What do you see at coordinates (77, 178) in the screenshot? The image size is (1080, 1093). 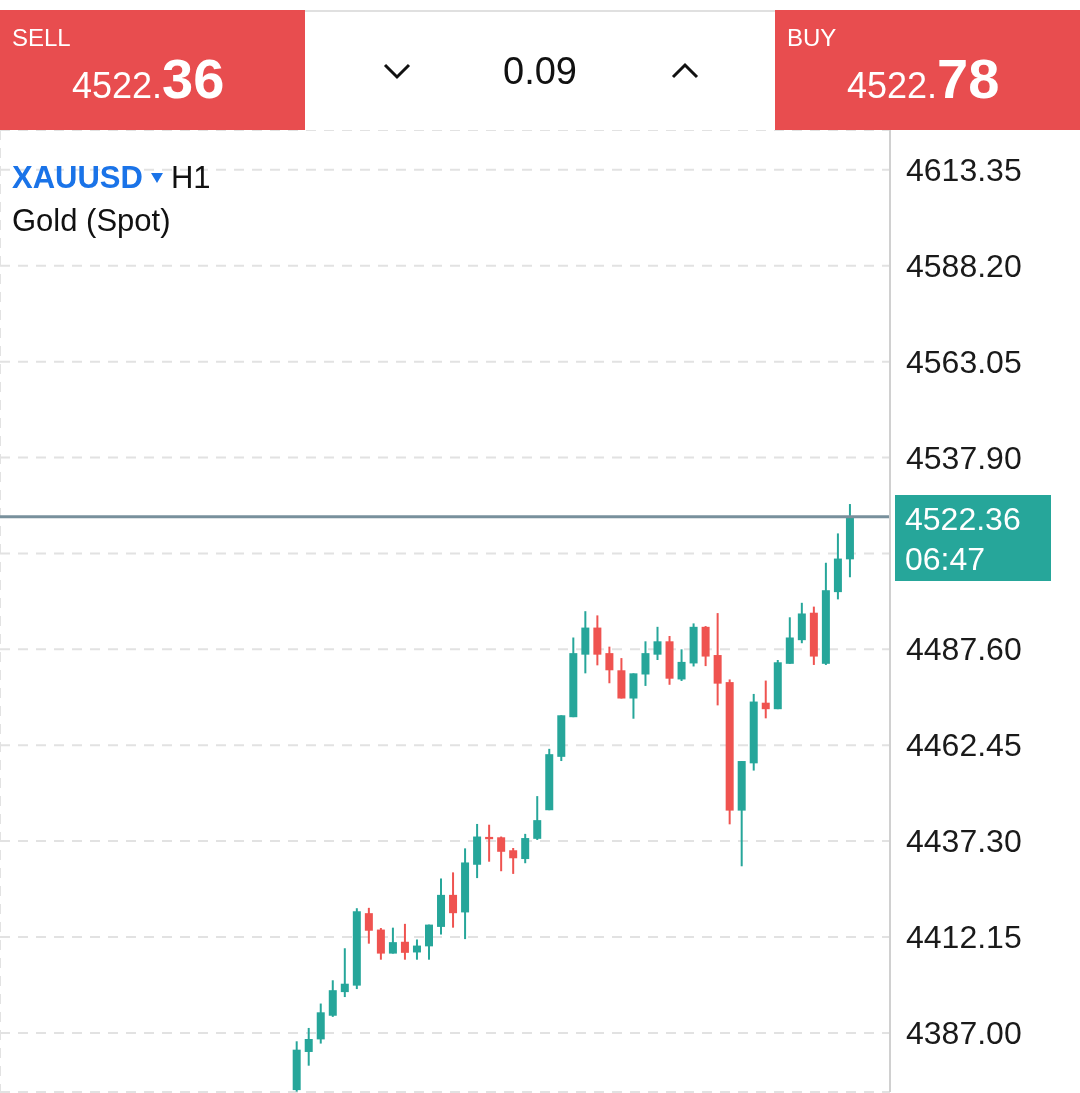 I see `text: XAUUSD` at bounding box center [77, 178].